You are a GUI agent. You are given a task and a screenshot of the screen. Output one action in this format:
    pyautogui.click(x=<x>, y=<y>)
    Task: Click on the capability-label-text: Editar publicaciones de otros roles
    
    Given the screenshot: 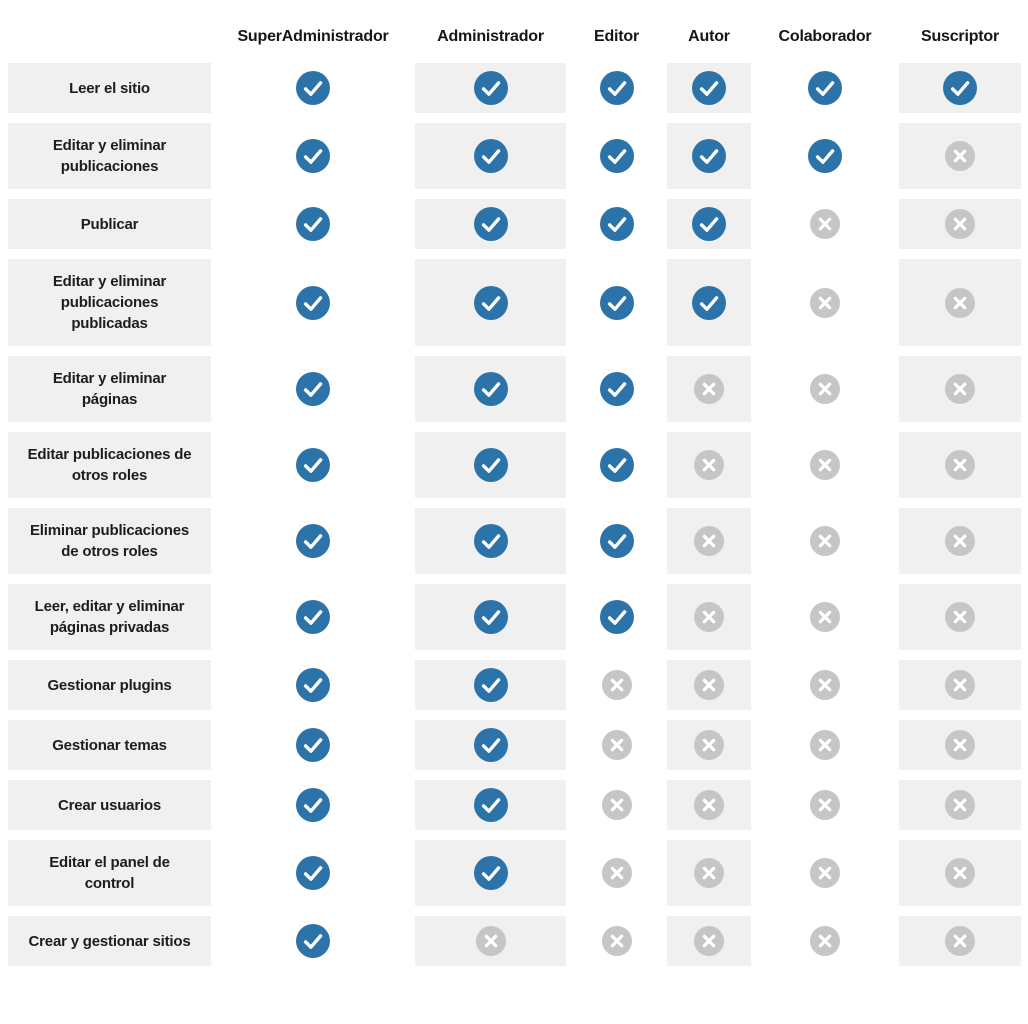 What is the action you would take?
    pyautogui.click(x=109, y=465)
    